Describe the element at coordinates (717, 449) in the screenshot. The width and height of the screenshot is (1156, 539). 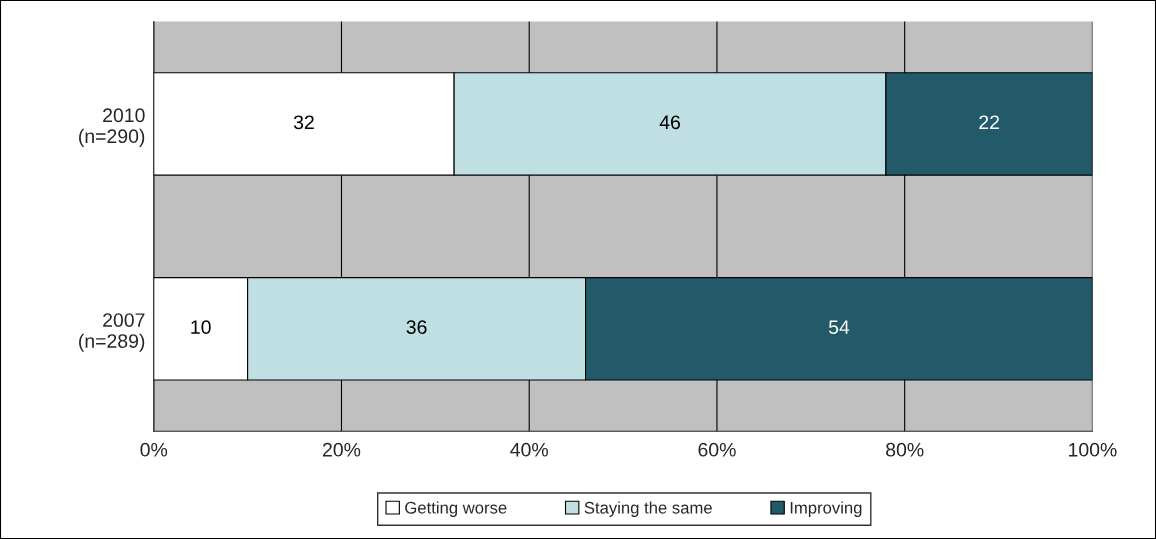
I see `x-tick-label: 60%` at that location.